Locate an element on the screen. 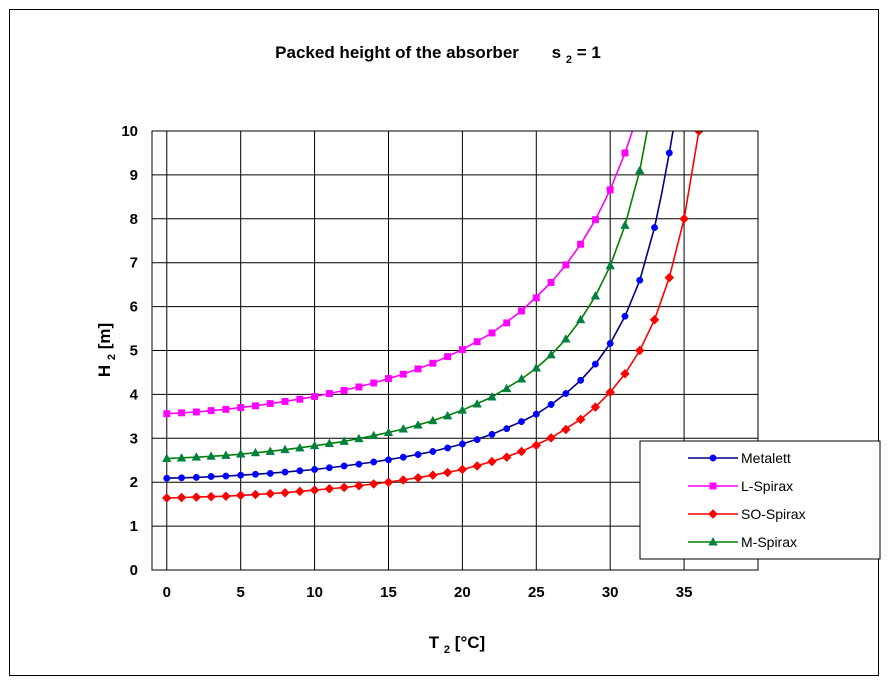 The height and width of the screenshot is (689, 889). x-tick-labels: 0 5 10 15 20 25 30 35 is located at coordinates (428, 592).